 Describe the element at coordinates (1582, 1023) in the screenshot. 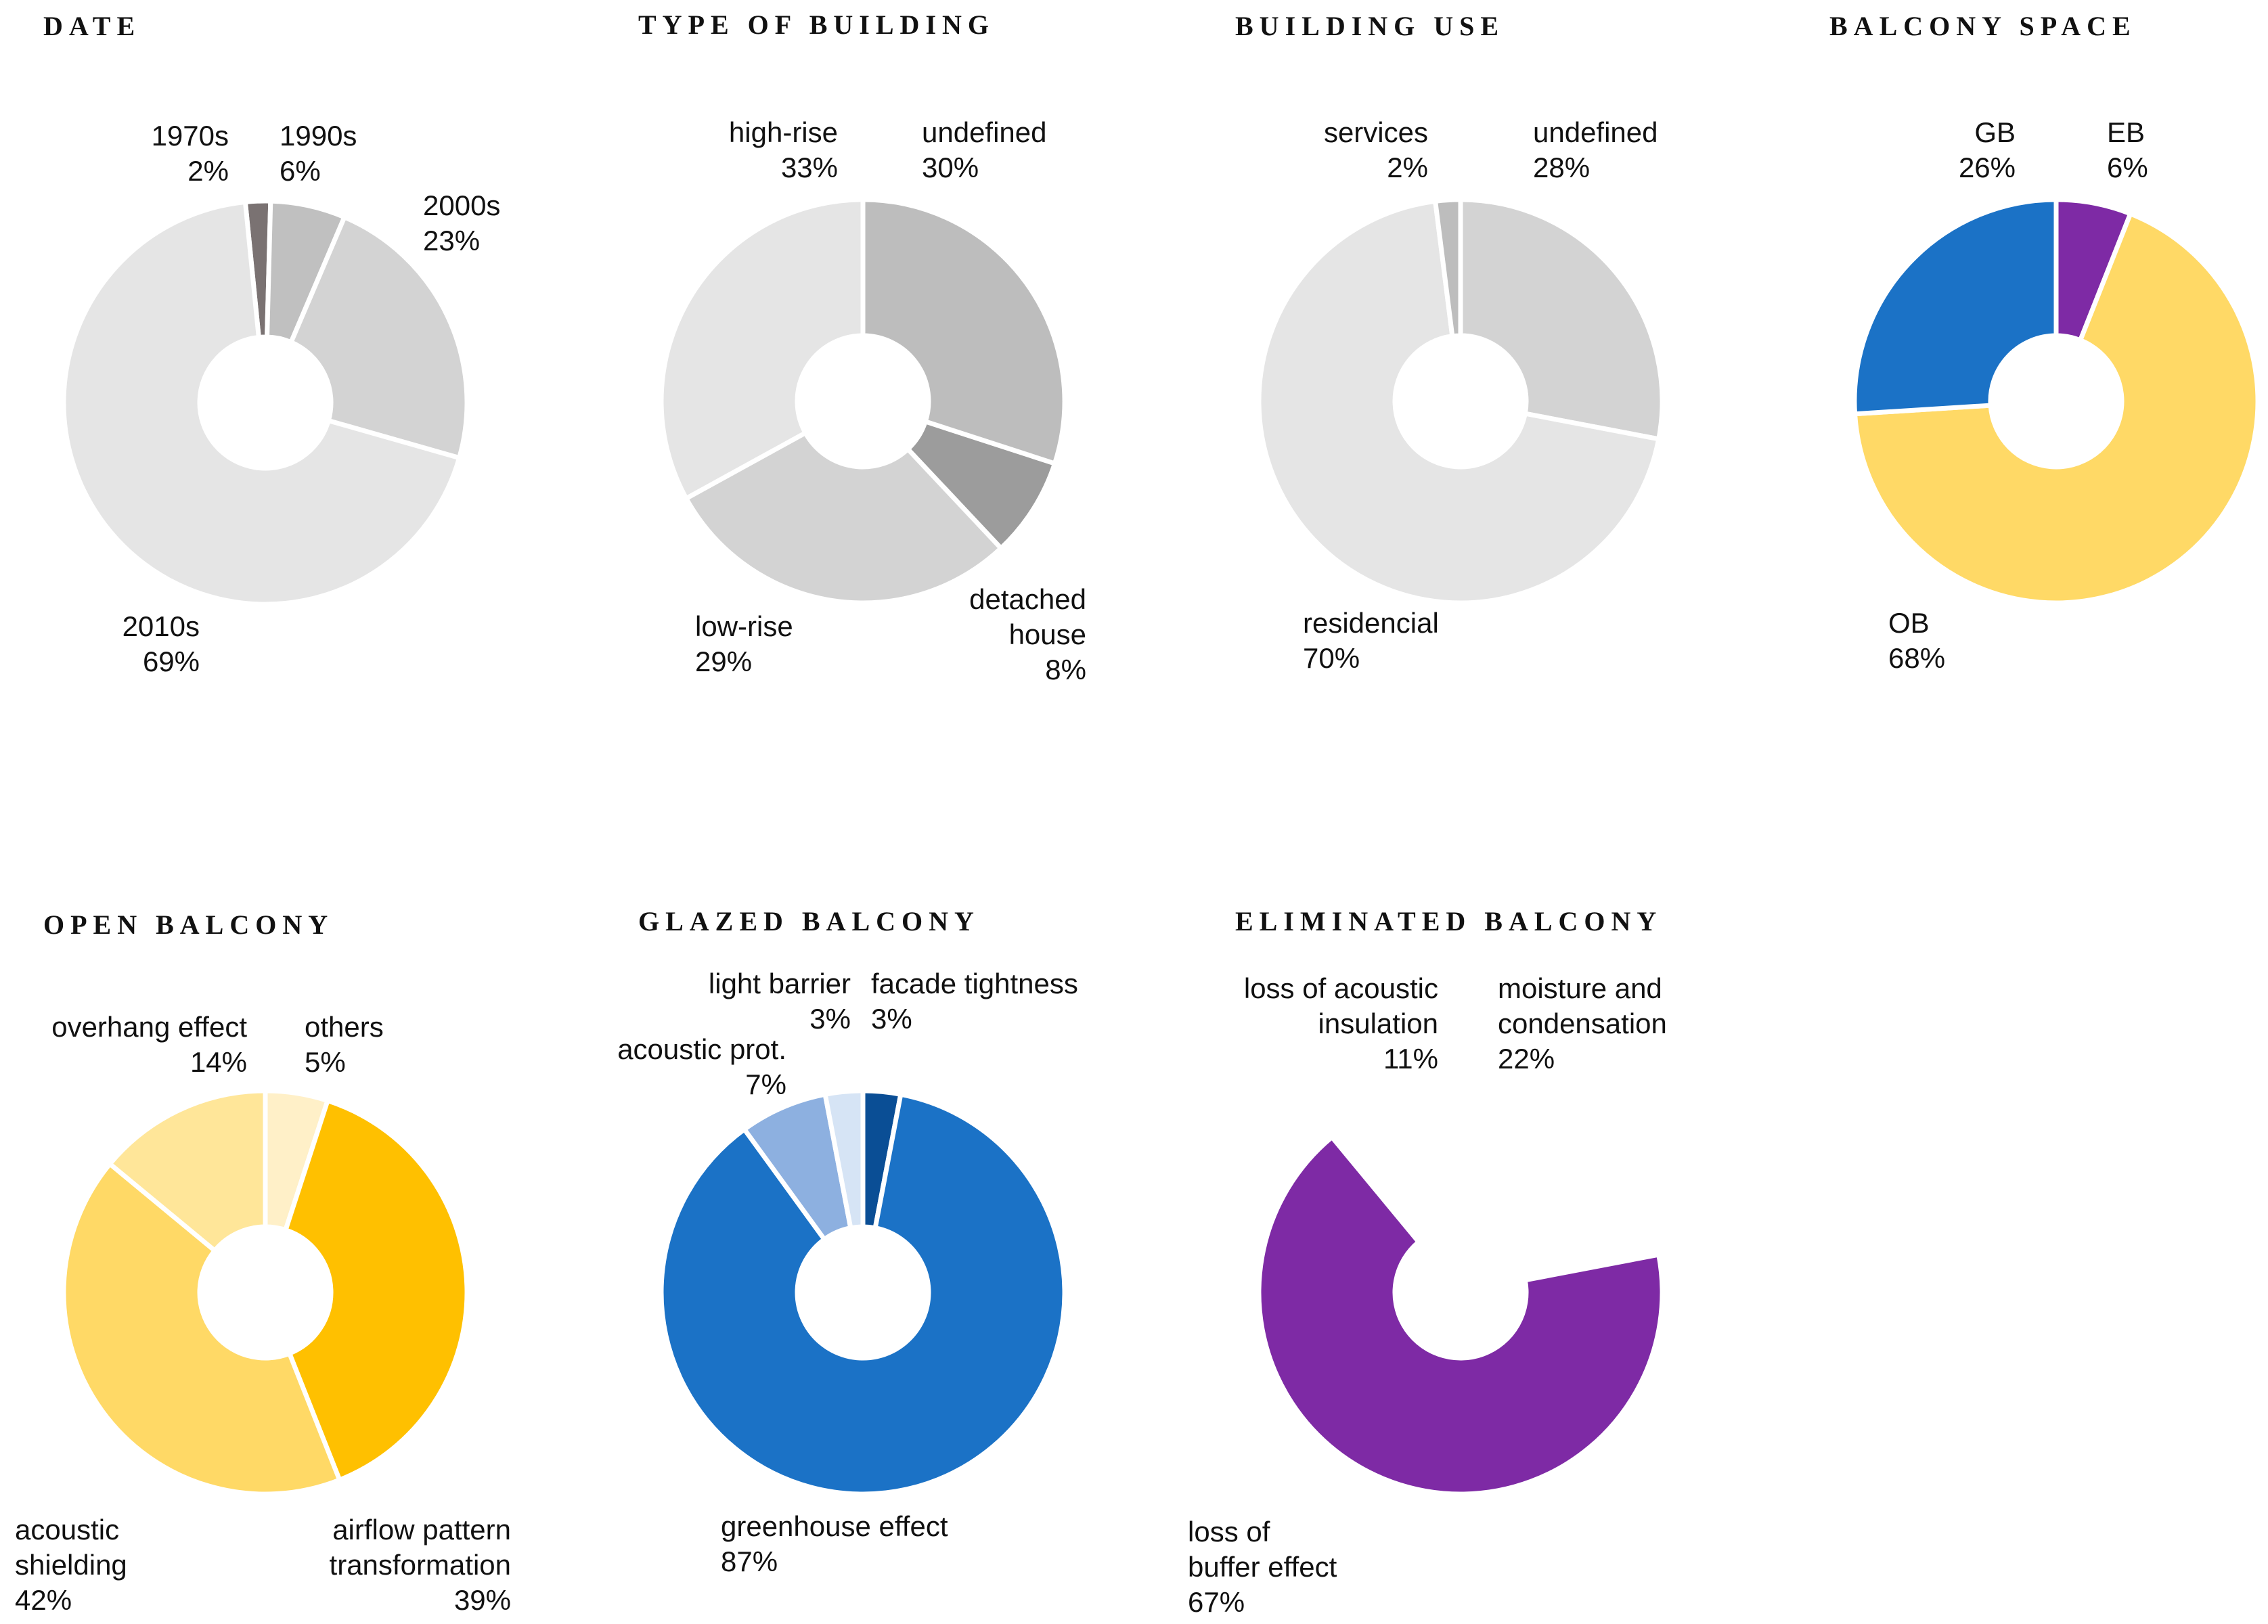

I see `slice-category-label: condensation` at that location.